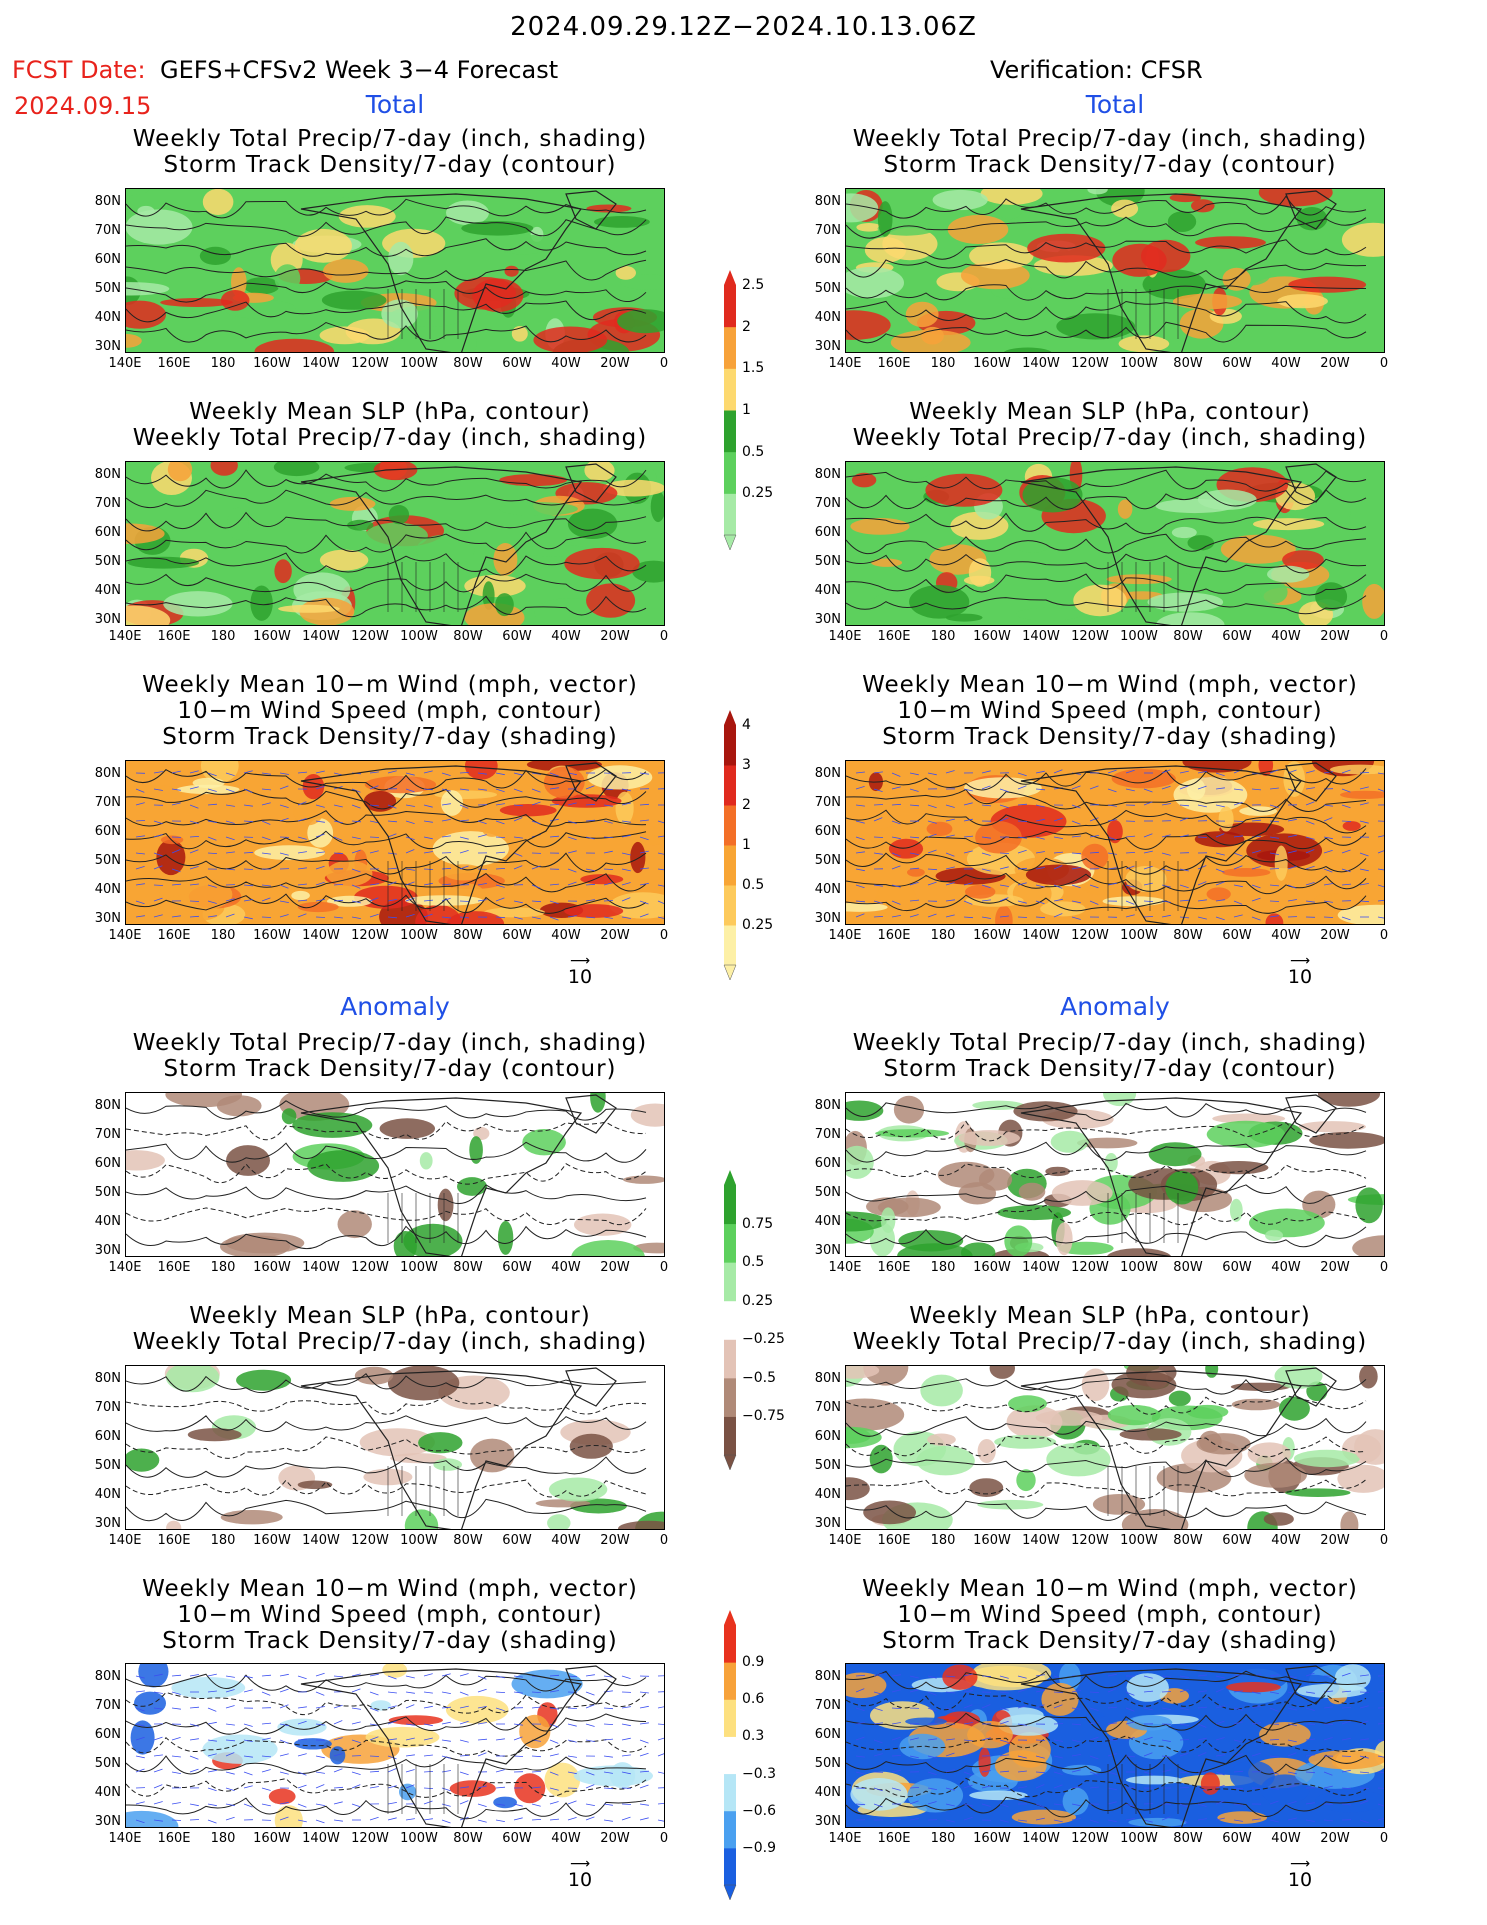  What do you see at coordinates (419, 636) in the screenshot?
I see `longitude-label: 100W` at bounding box center [419, 636].